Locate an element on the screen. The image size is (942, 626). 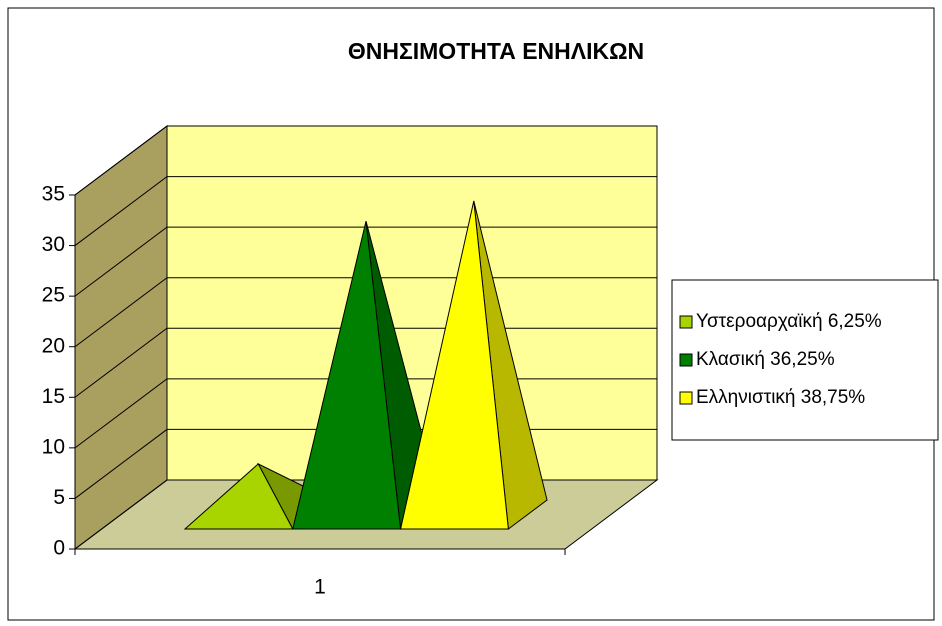
y-tick-label: 20 is located at coordinates (53, 345).